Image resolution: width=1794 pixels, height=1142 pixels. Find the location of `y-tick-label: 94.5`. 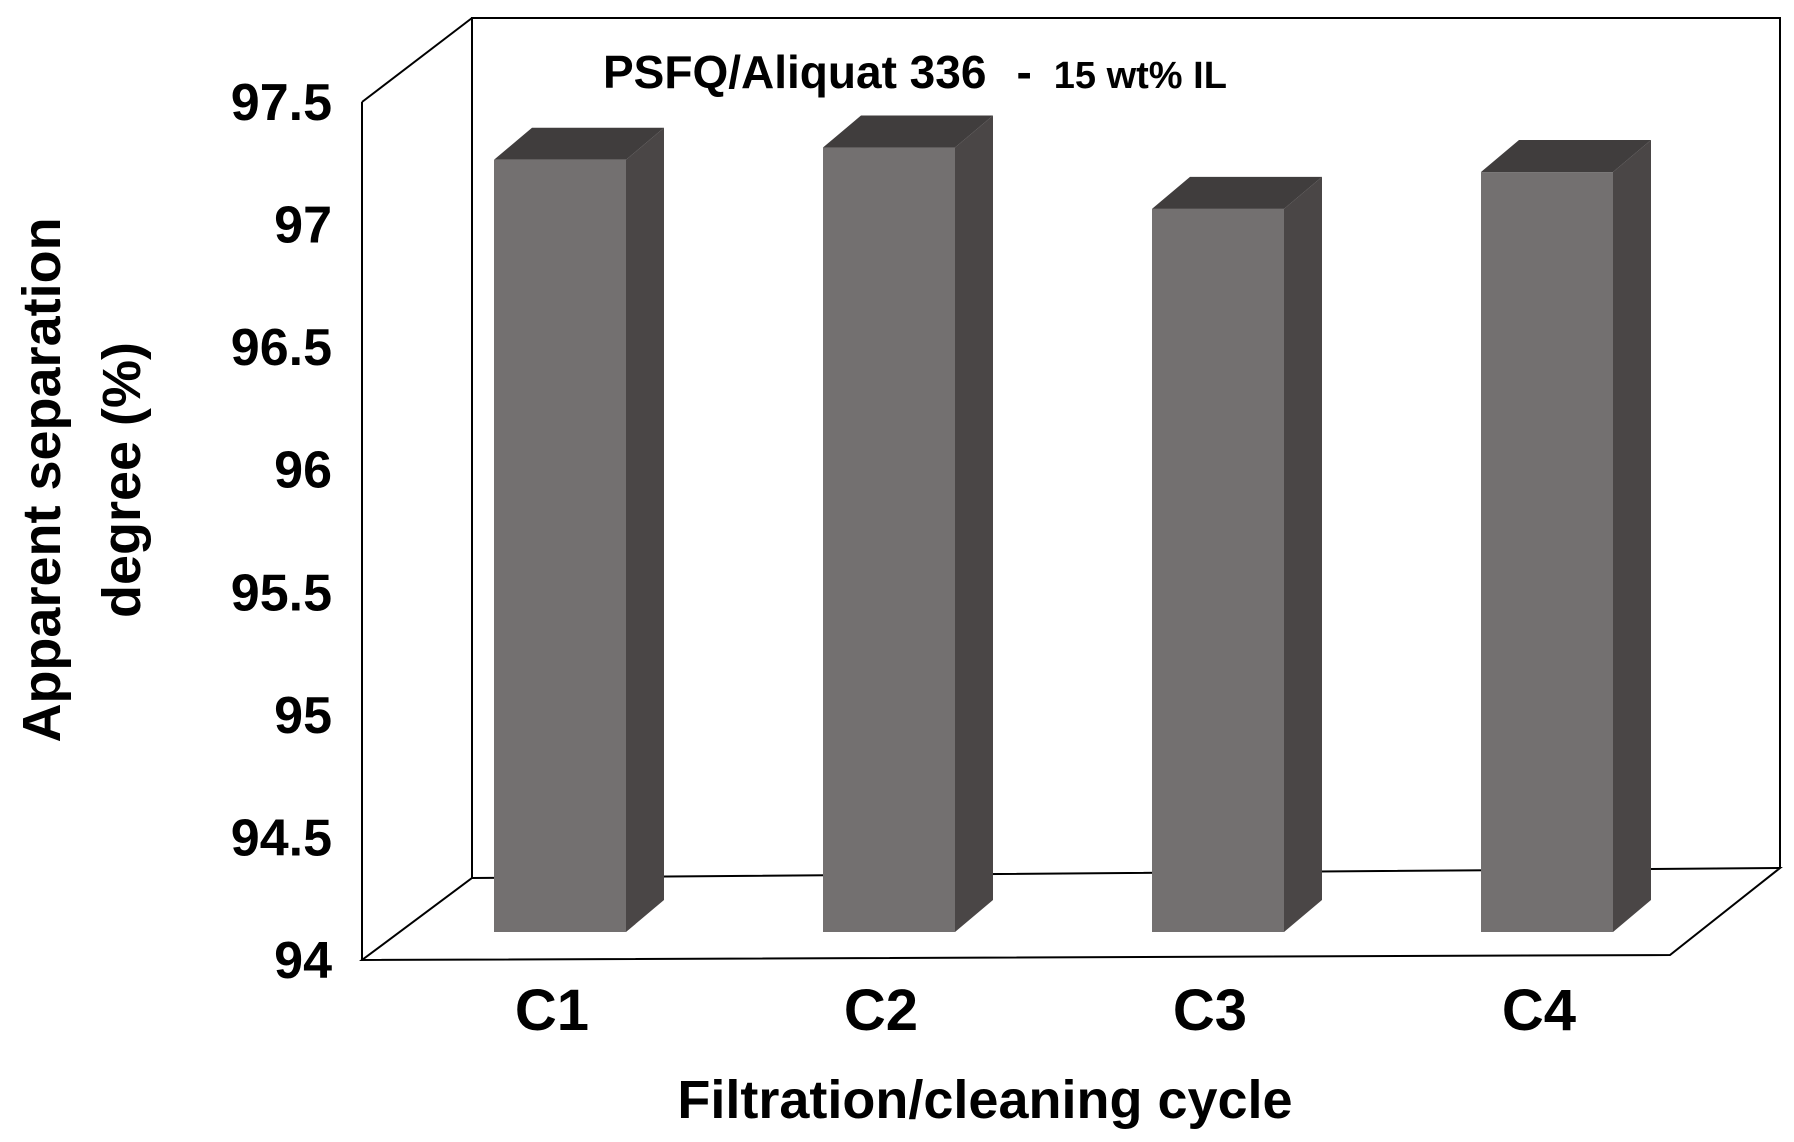

y-tick-label: 94.5 is located at coordinates (281, 838).